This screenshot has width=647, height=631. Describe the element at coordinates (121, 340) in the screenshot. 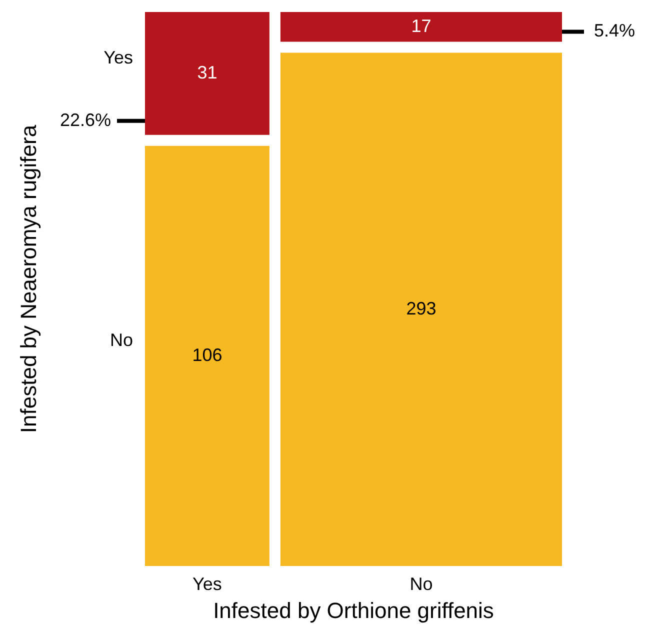

I see `series-label: No` at that location.